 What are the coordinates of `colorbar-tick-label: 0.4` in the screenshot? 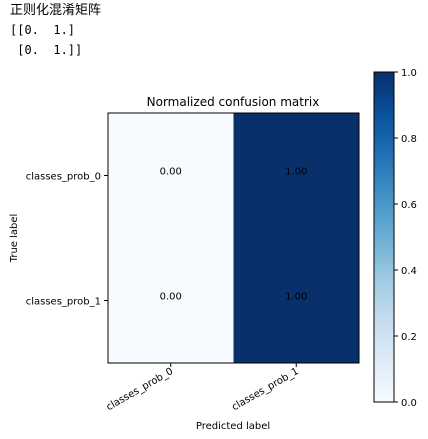 It's located at (409, 271).